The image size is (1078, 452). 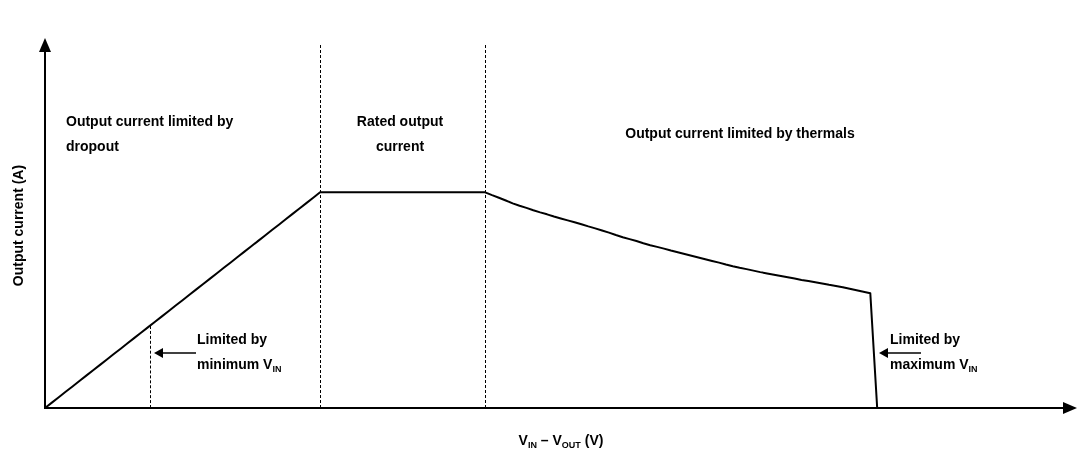 I want to click on text: Output current limited by thermals, so click(x=740, y=133).